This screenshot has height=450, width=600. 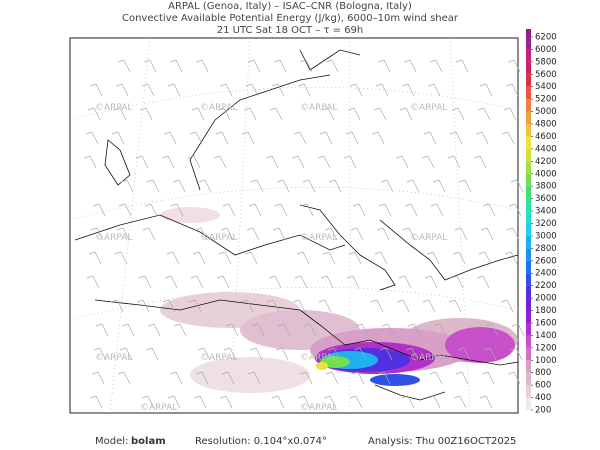 I want to click on colorbar-label: 5400, so click(x=546, y=87).